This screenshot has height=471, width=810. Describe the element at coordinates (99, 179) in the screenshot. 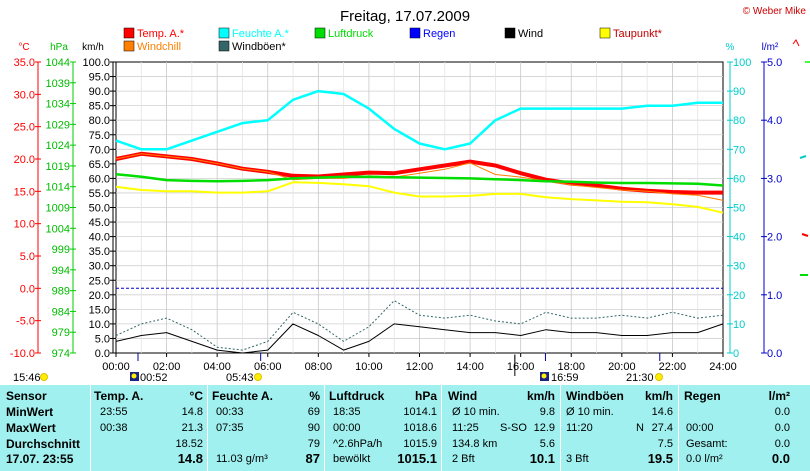

I see `wind-tick-label: 60.0` at that location.